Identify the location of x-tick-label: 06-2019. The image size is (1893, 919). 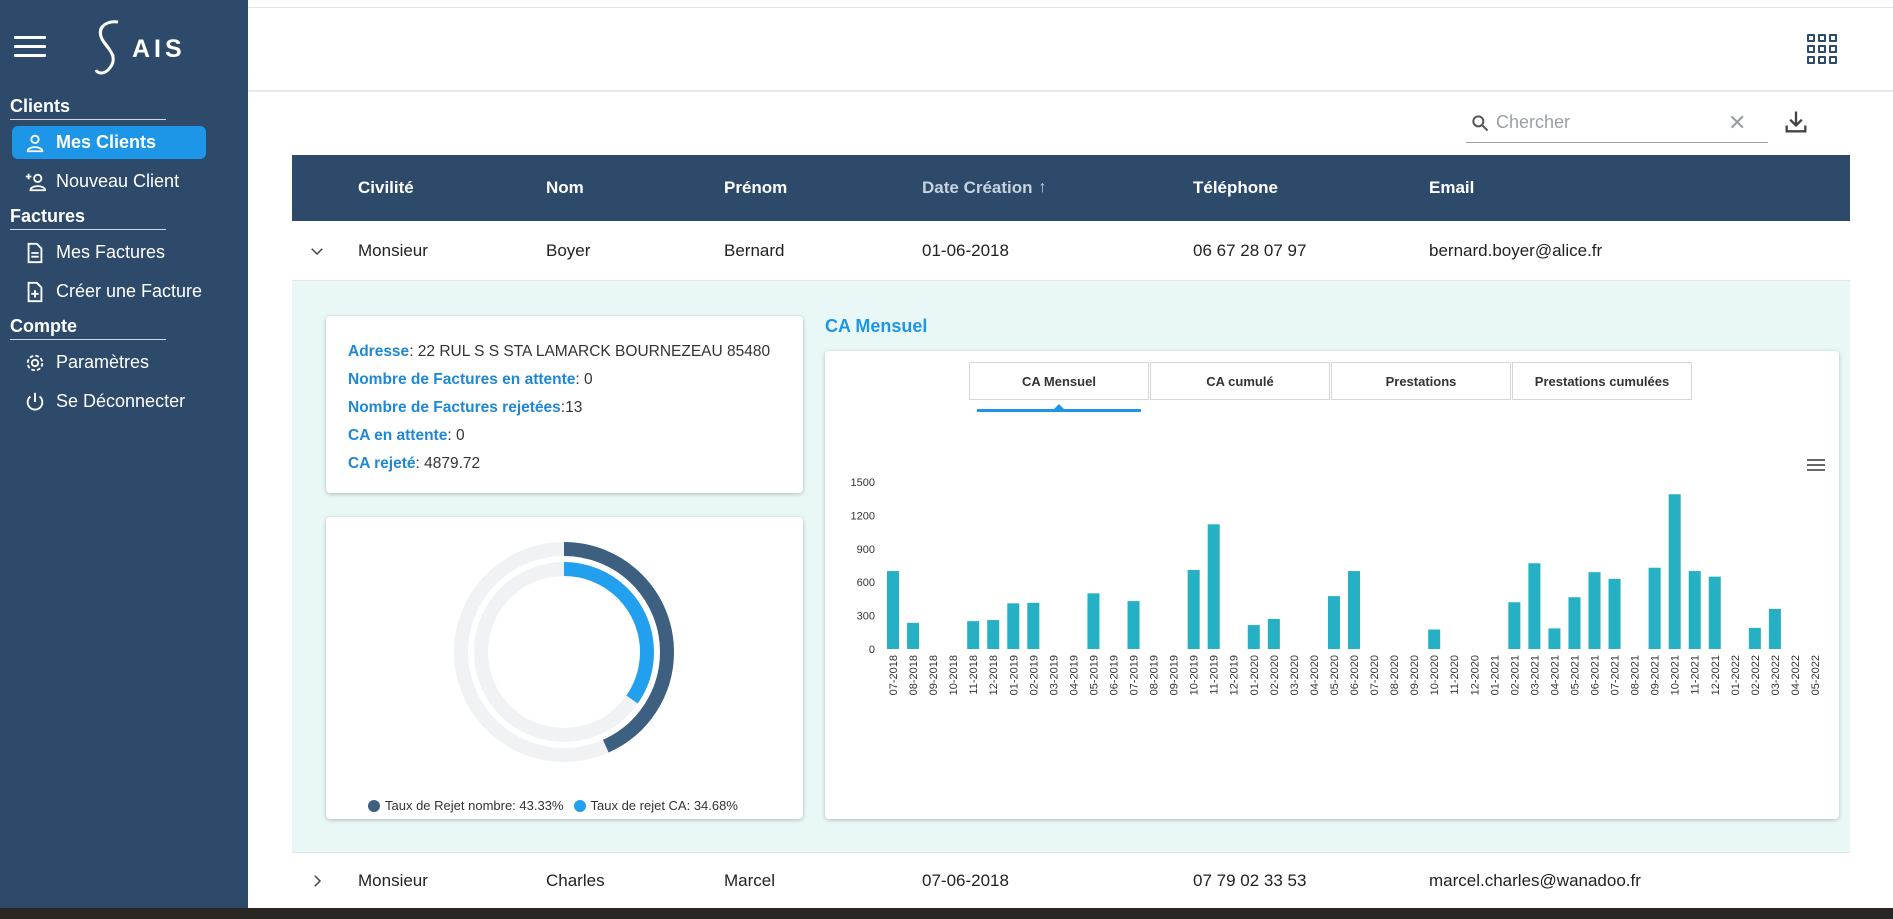
(1114, 675).